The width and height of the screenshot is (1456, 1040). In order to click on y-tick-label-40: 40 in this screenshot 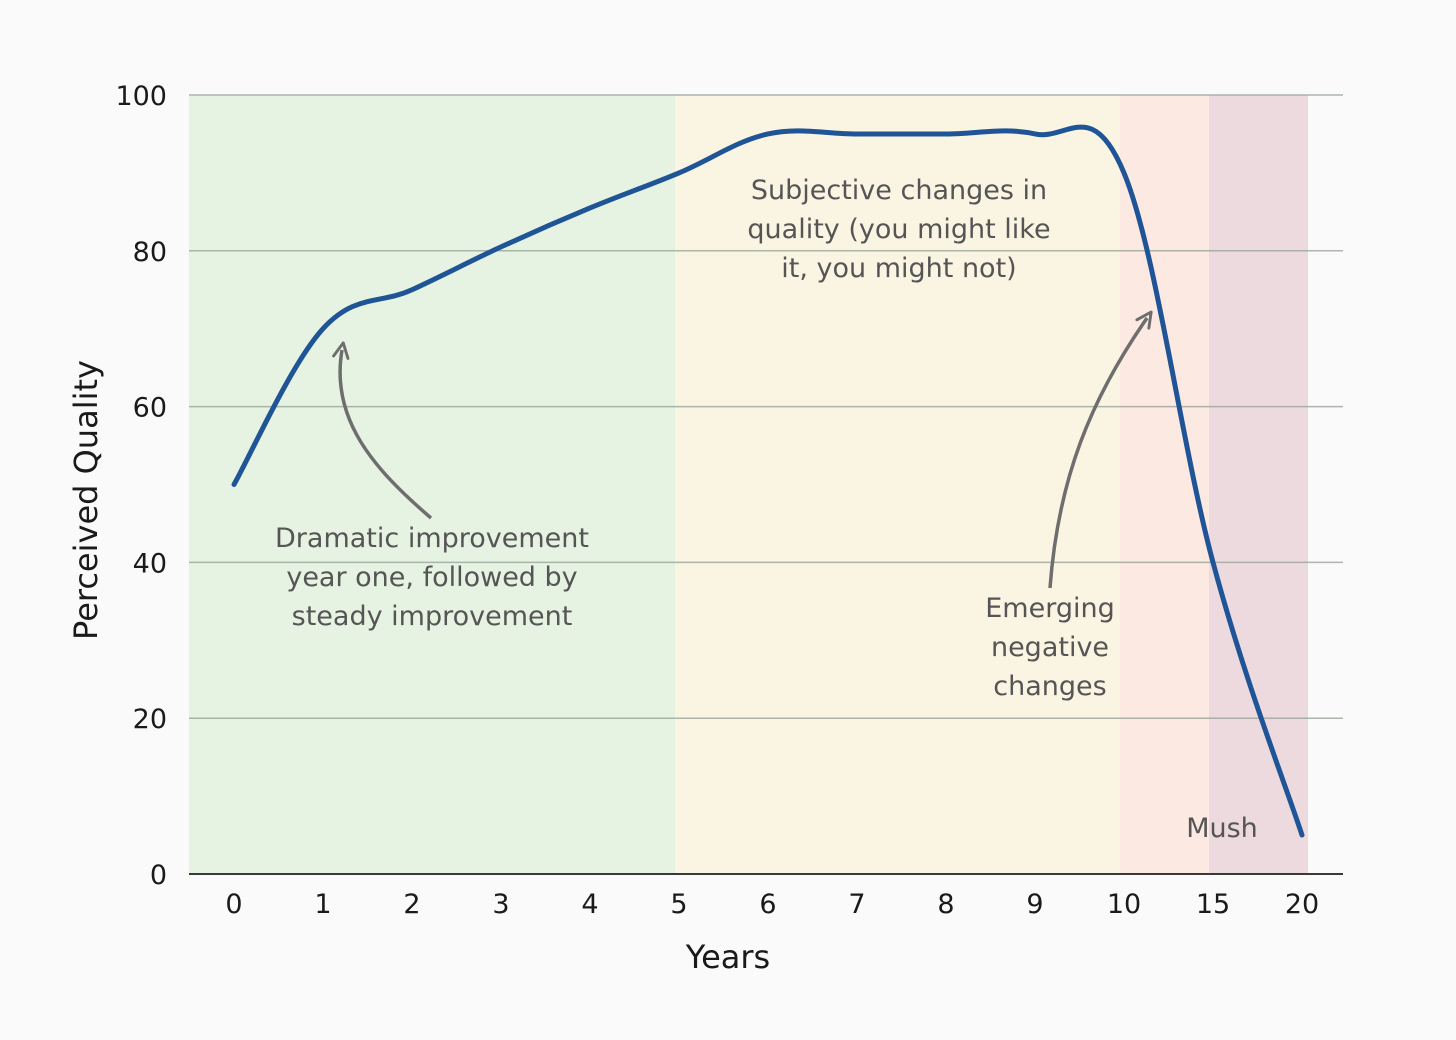, I will do `click(150, 563)`.